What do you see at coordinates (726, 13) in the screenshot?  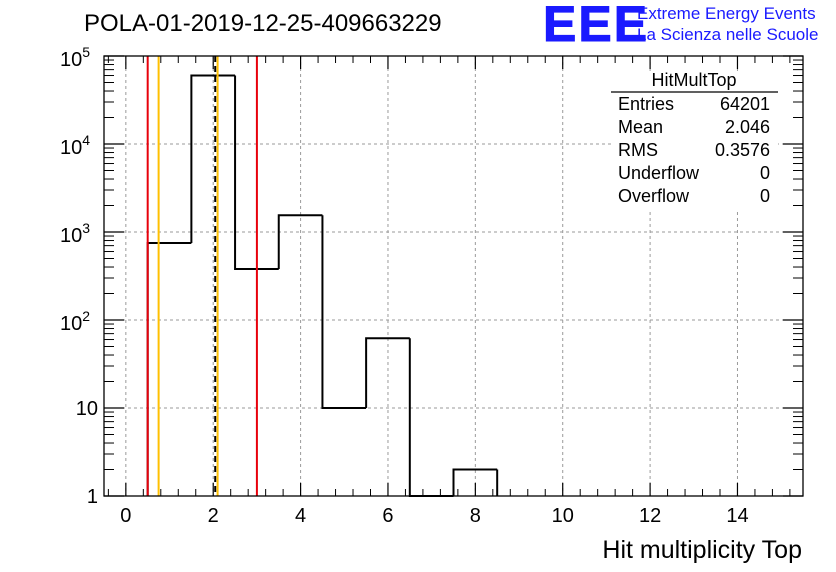 I see `logo-caption-line1: Extreme Energy Events` at bounding box center [726, 13].